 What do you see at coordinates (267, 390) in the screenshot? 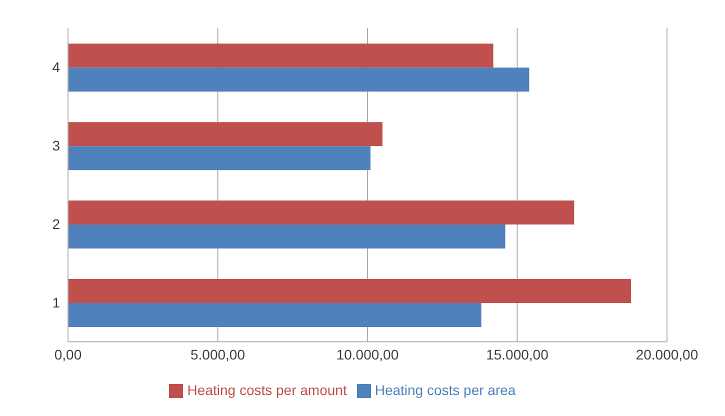
I see `legend-label: Heating costs per amount` at bounding box center [267, 390].